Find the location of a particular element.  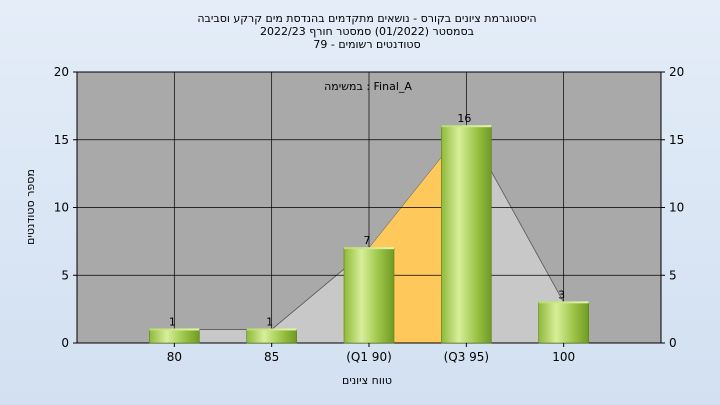

y-tick-label-right: 10 is located at coordinates (676, 208).